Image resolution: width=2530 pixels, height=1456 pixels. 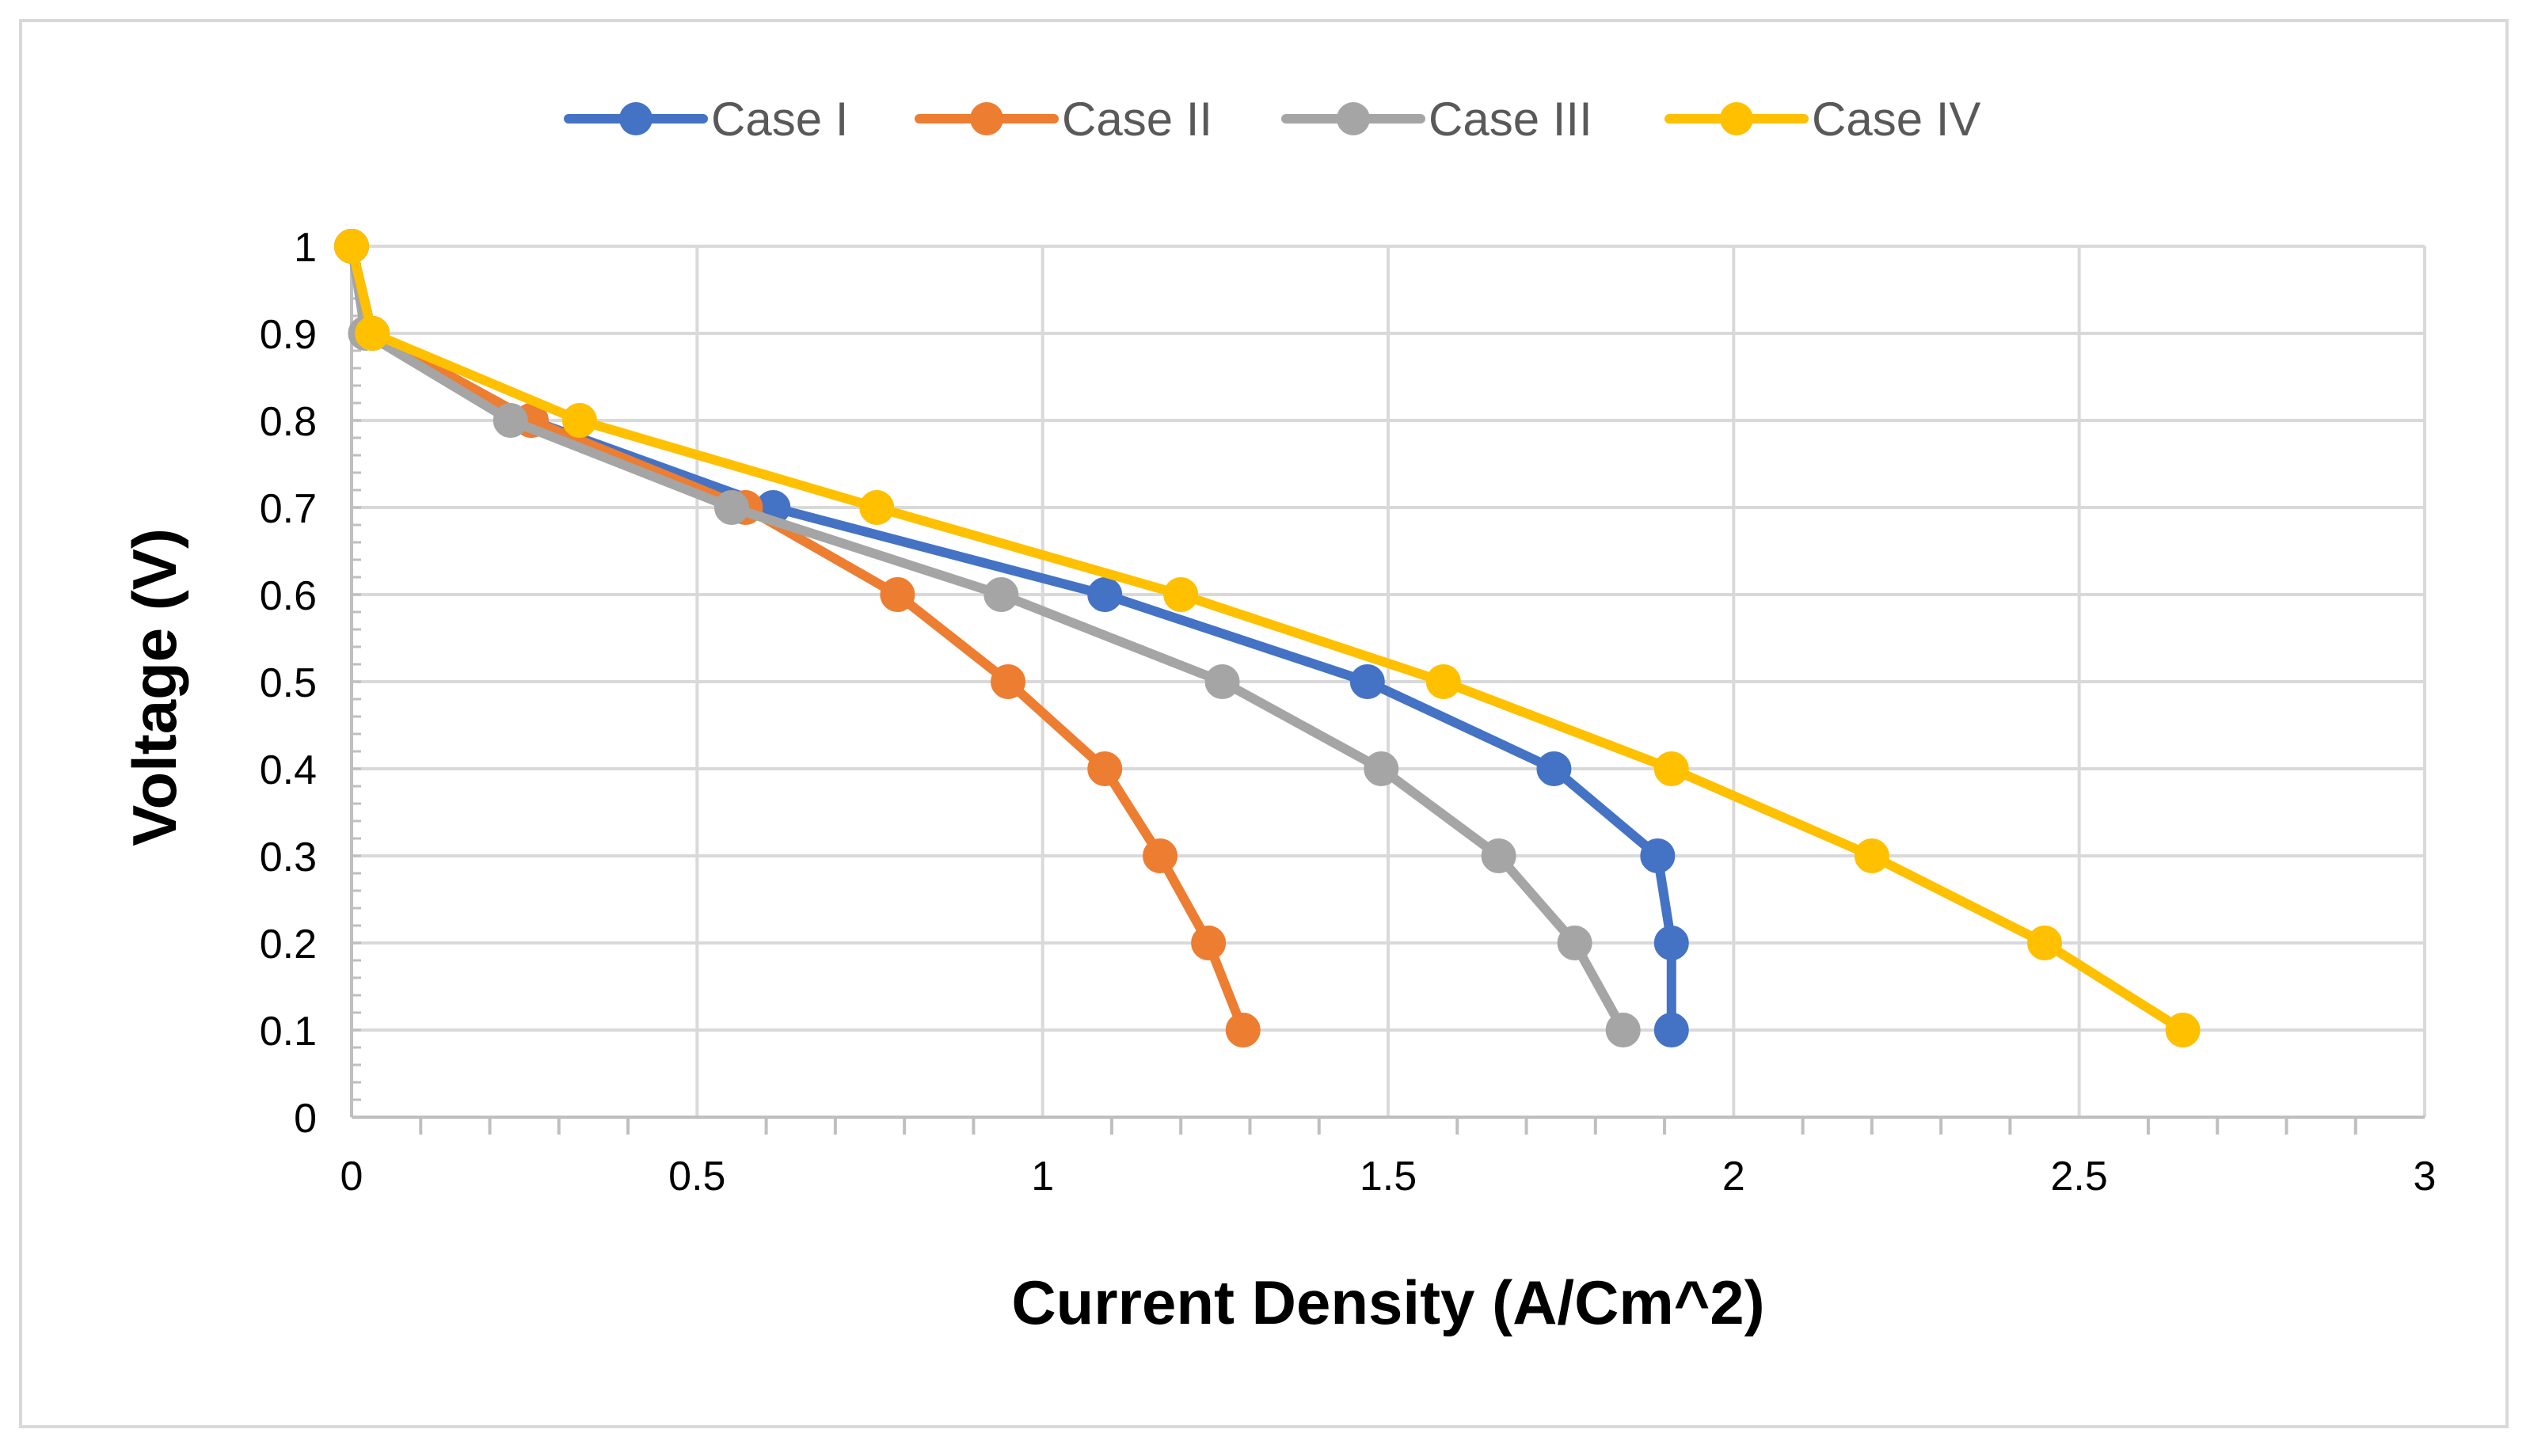 I want to click on x-tick-label: 3, so click(x=2425, y=1176).